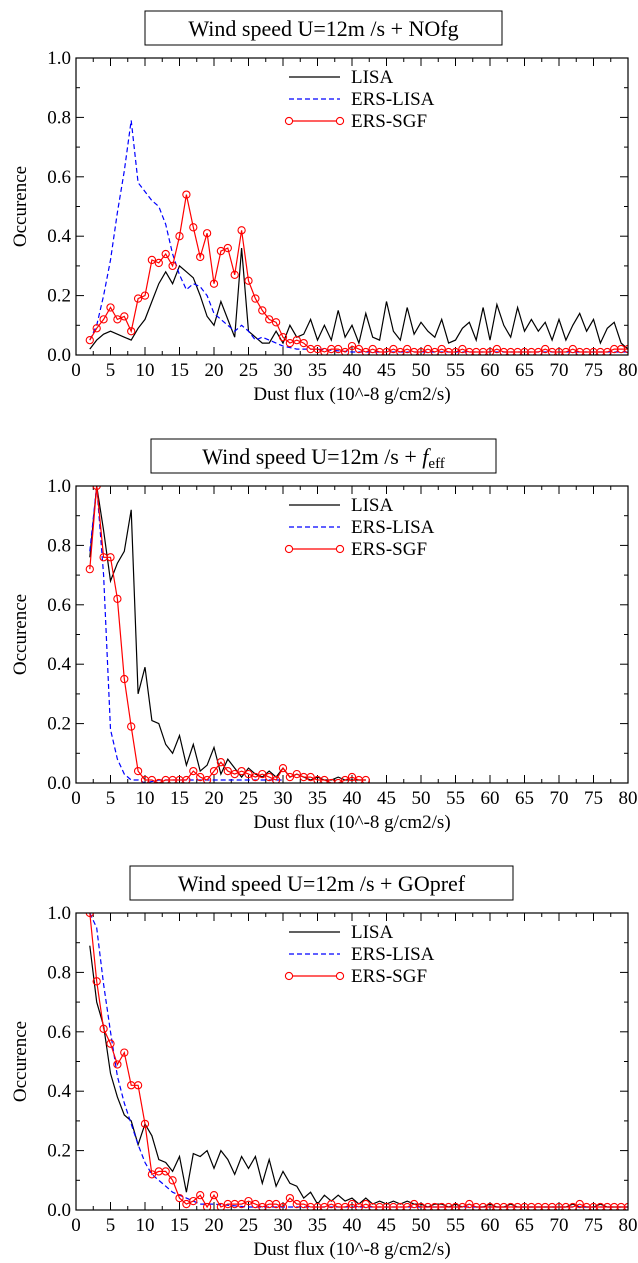 This screenshot has width=638, height=1263. What do you see at coordinates (393, 99) in the screenshot?
I see `legend-label: ERS-LISA` at bounding box center [393, 99].